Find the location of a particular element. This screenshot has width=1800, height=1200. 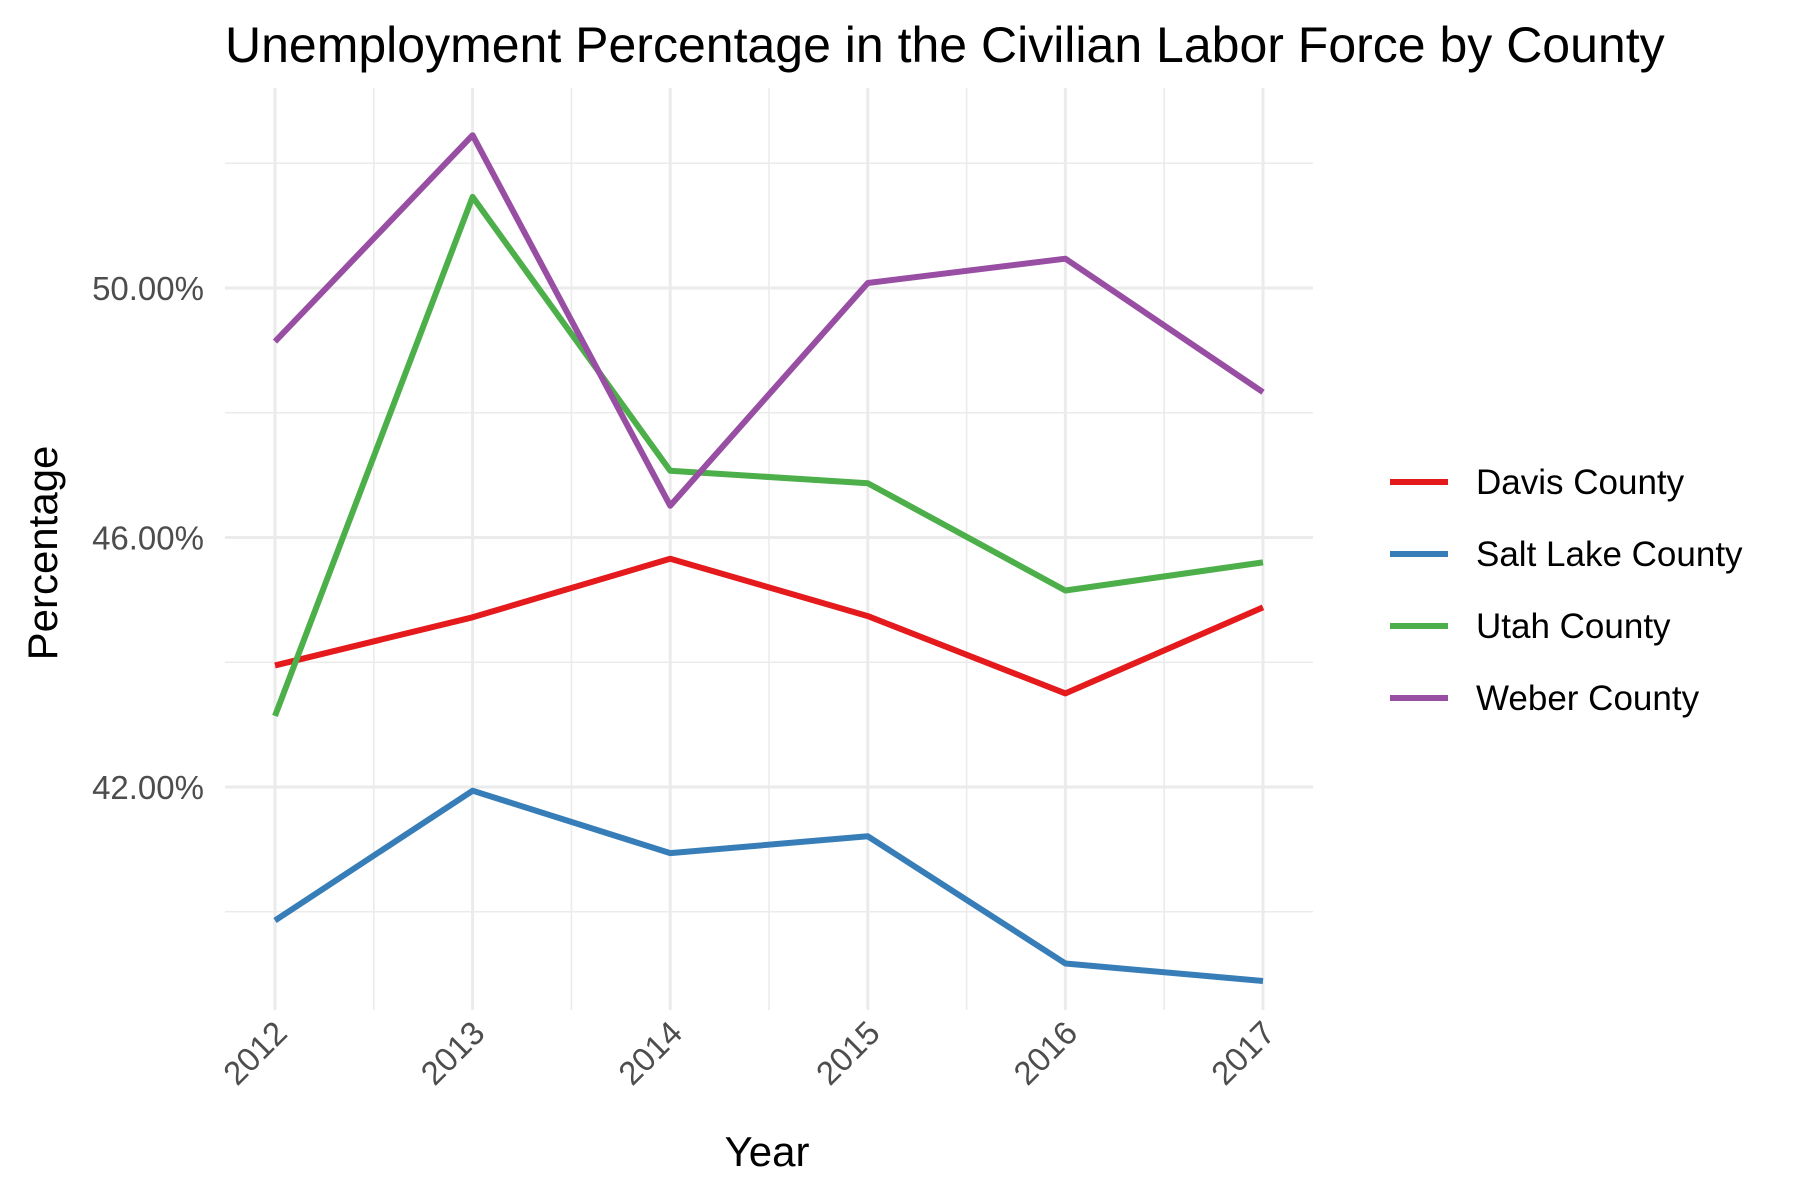

y-axis-ticks: 42.00% 46.00% 50.00% is located at coordinates (148, 538).